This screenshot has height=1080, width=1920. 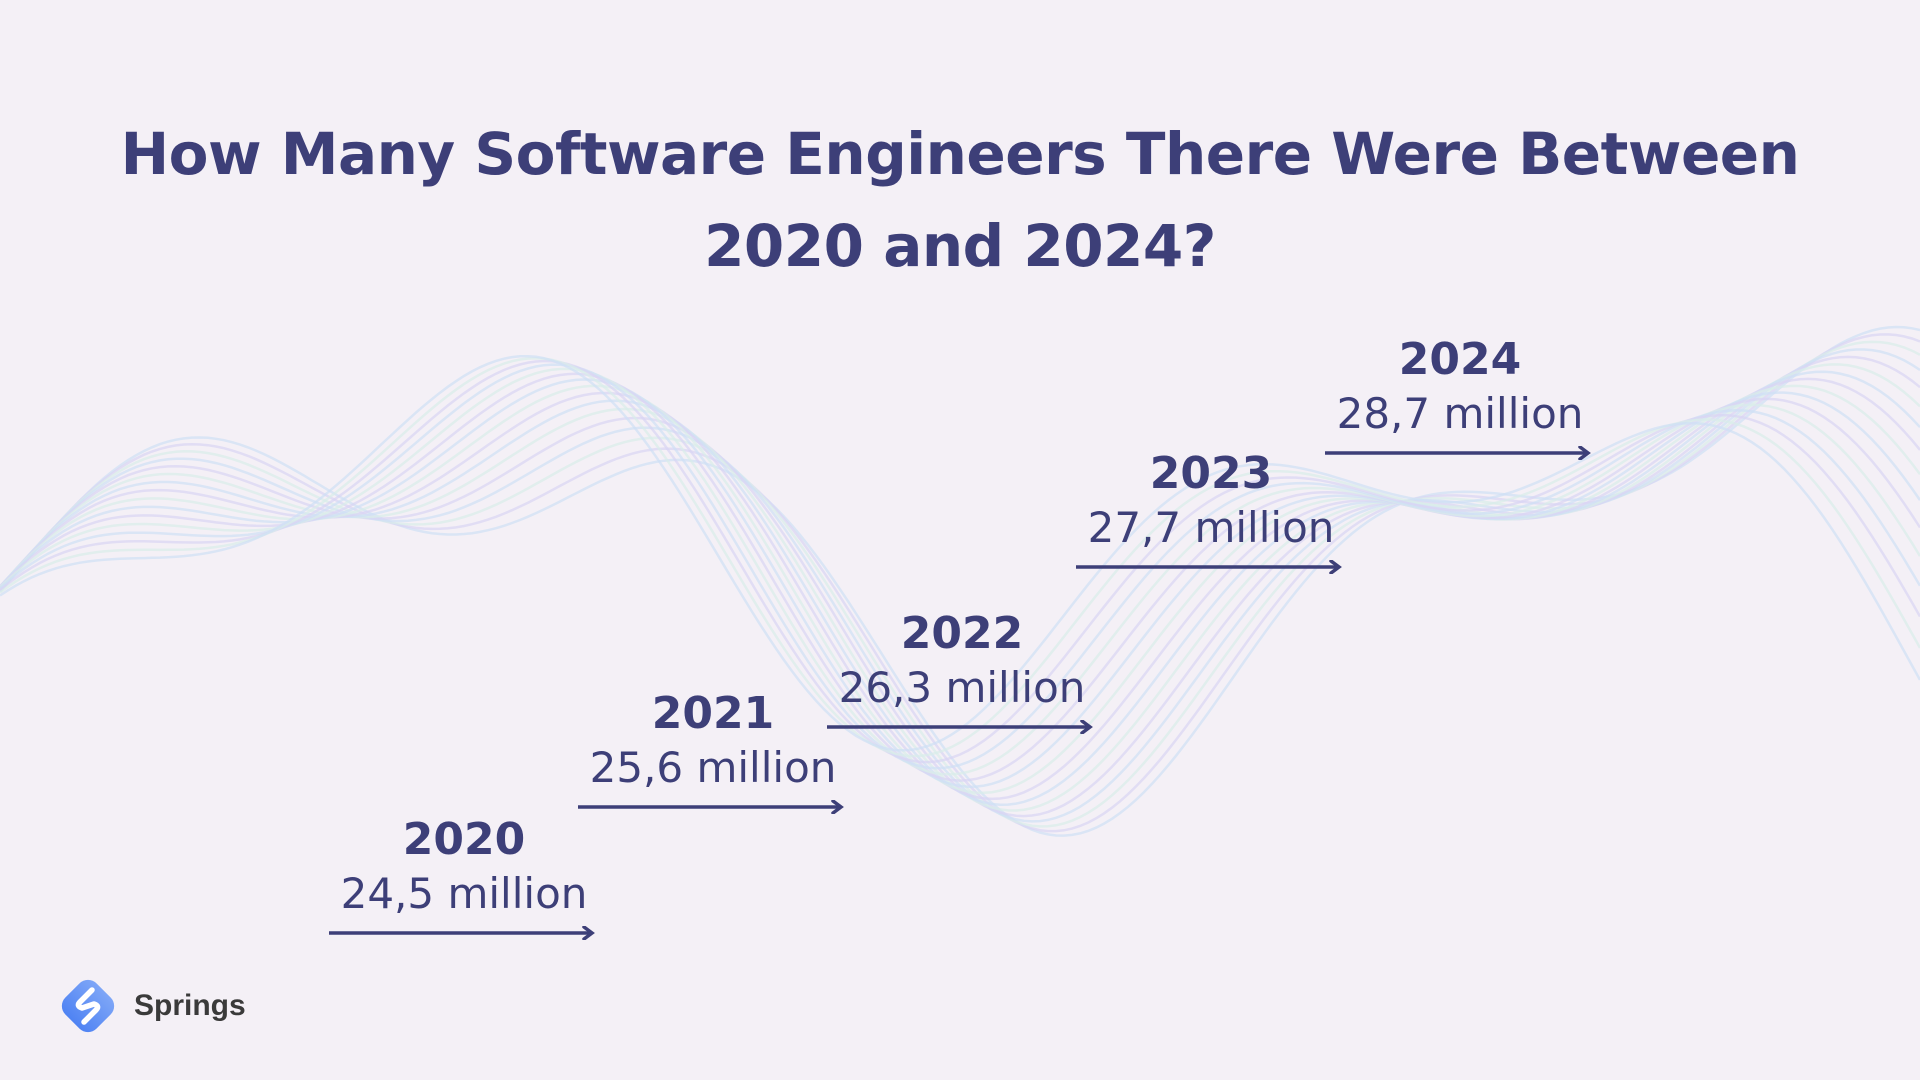 I want to click on brand-name: Springs, so click(x=190, y=1005).